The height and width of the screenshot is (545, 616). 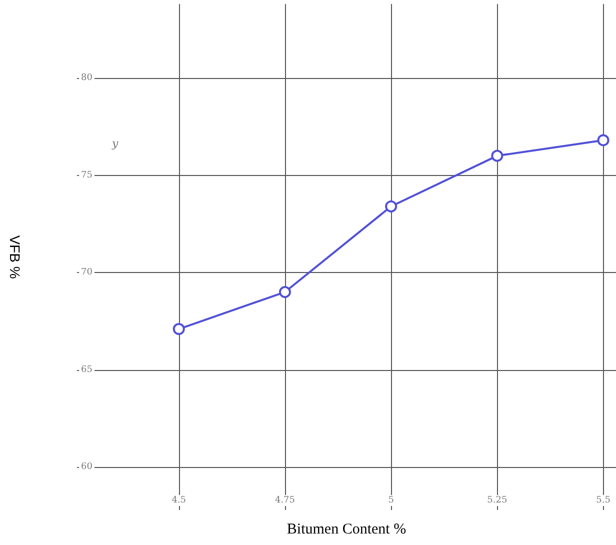 I want to click on x-tick-label: 5, so click(x=391, y=501).